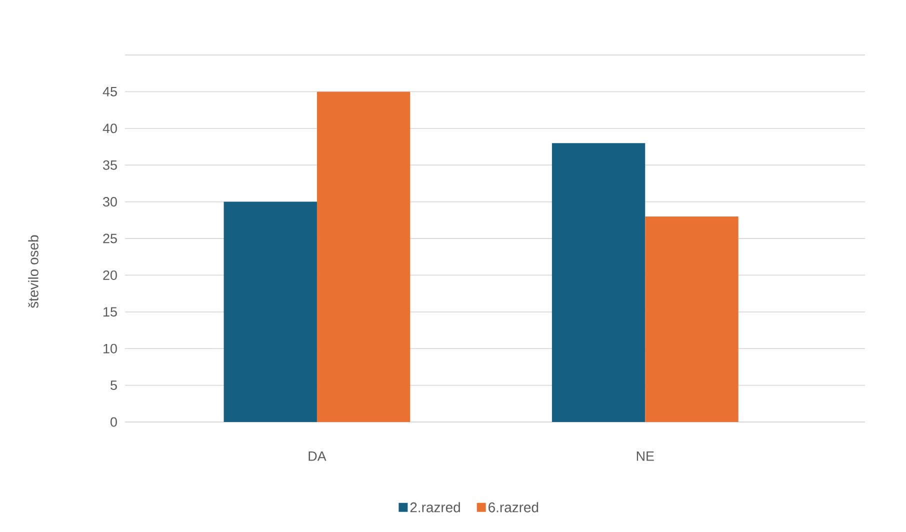 Image resolution: width=906 pixels, height=532 pixels. I want to click on y-tick-label: 25, so click(110, 239).